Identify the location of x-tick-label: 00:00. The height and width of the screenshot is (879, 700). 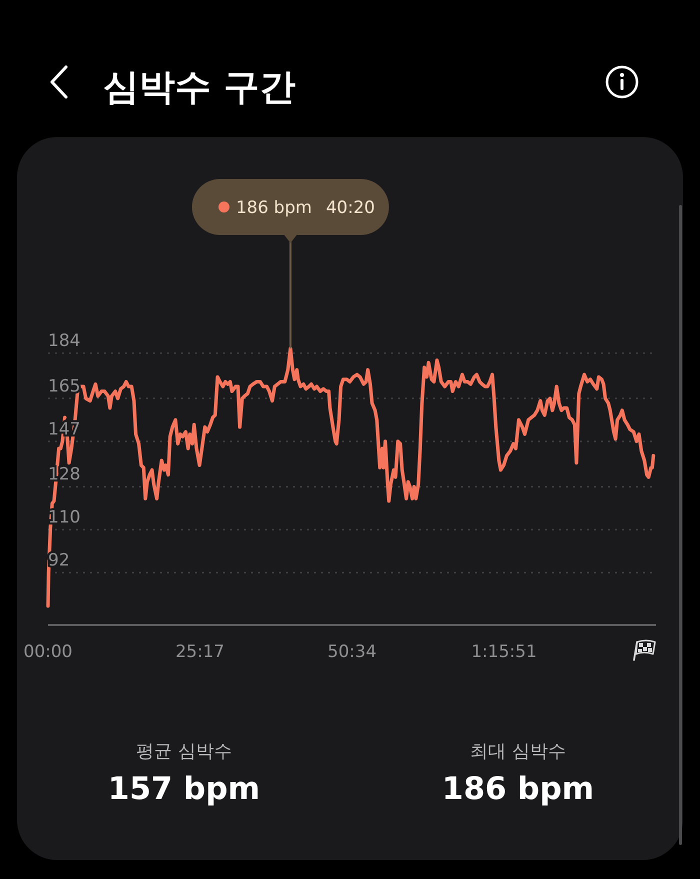
(48, 652).